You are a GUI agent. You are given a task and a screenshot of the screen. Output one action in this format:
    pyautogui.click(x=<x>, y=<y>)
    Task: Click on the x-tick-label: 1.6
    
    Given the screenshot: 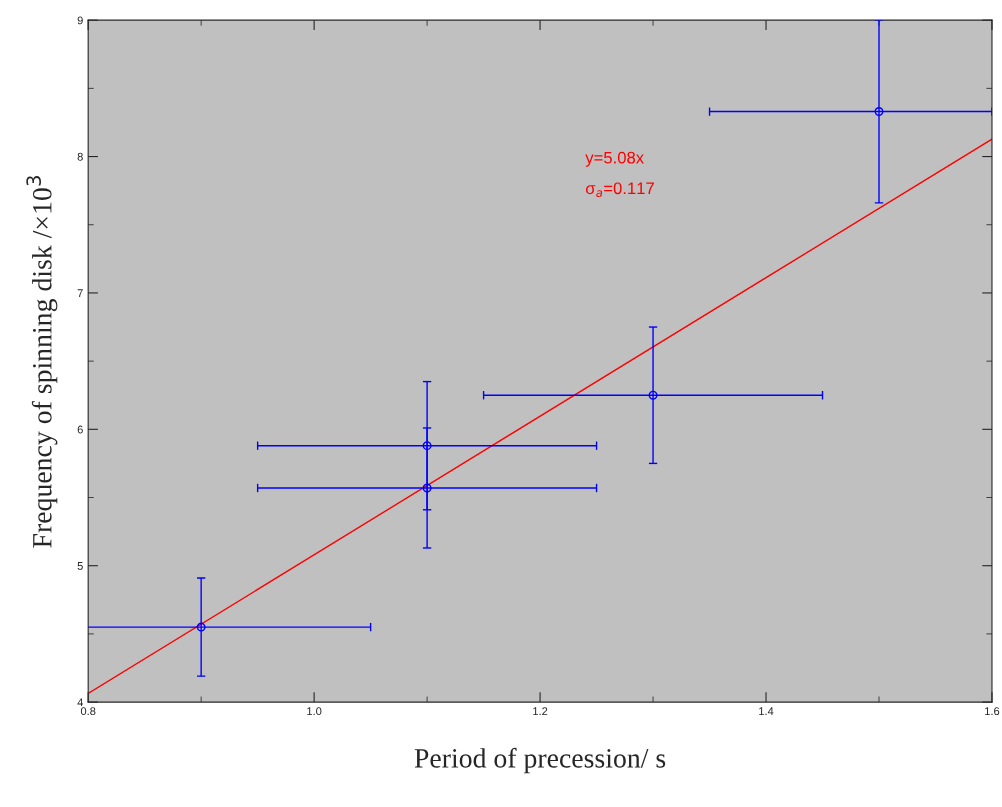 What is the action you would take?
    pyautogui.click(x=992, y=711)
    